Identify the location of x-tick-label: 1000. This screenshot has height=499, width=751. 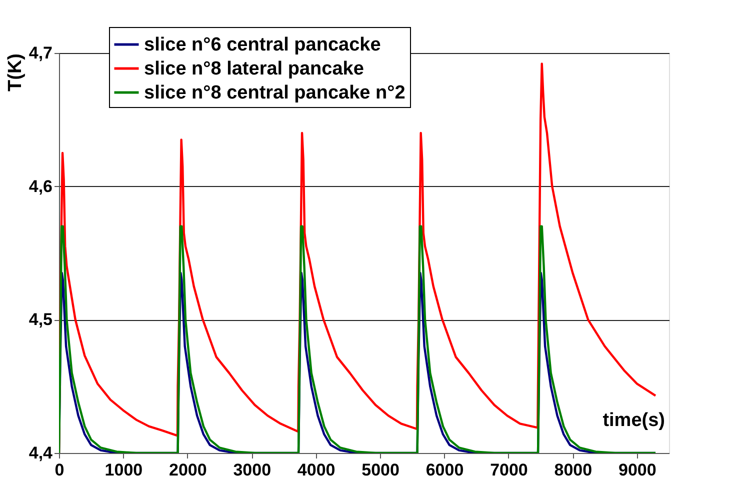
(123, 470).